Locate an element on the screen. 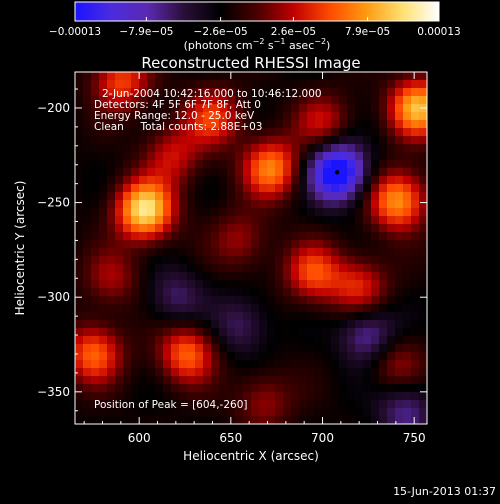  chart-title: Reconstructed RHESSI Image is located at coordinates (250, 63).